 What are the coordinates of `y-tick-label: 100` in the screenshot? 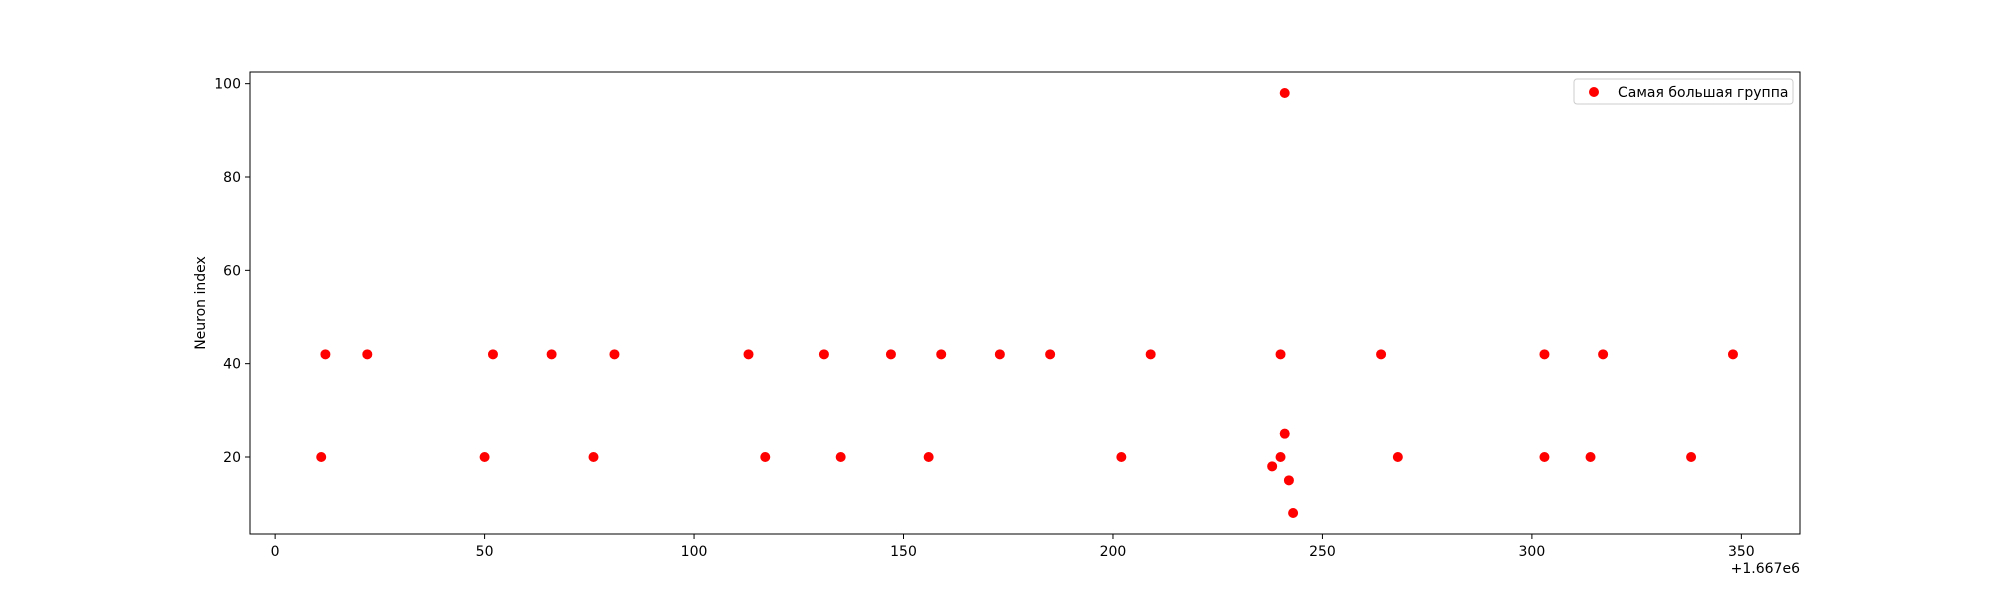 It's located at (227, 85).